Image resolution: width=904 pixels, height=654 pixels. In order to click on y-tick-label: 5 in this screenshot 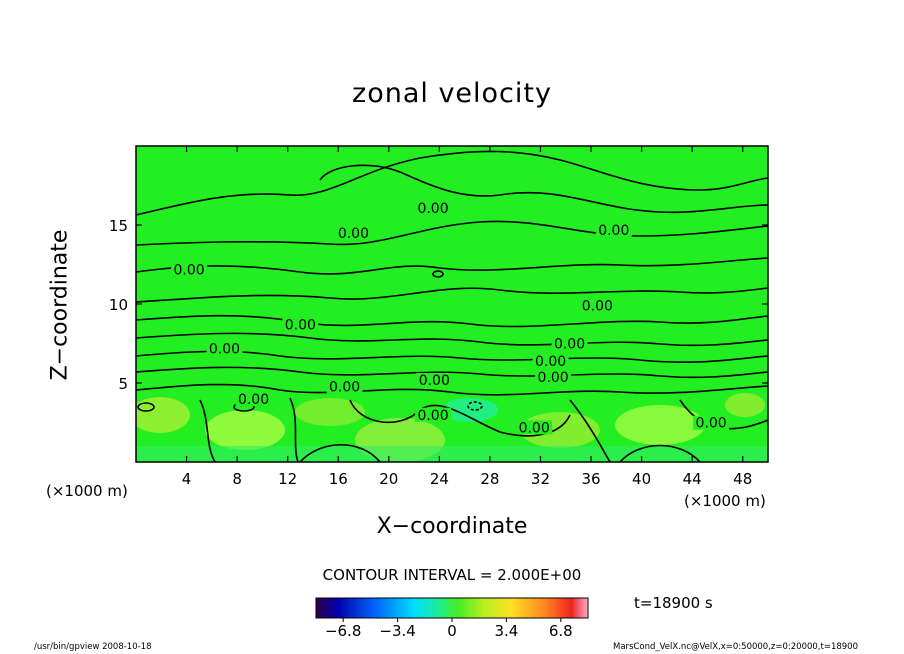, I will do `click(123, 384)`.